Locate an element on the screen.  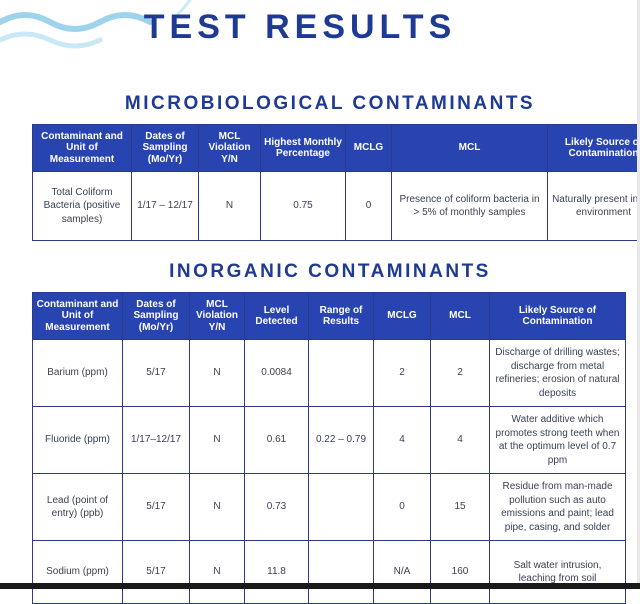
table-cell: 160 is located at coordinates (460, 572).